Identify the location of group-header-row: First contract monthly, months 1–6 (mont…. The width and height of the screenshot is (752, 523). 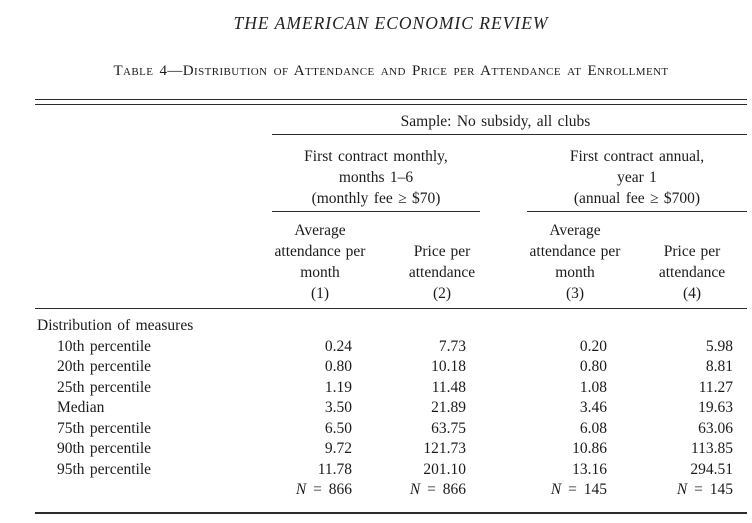
(391, 174).